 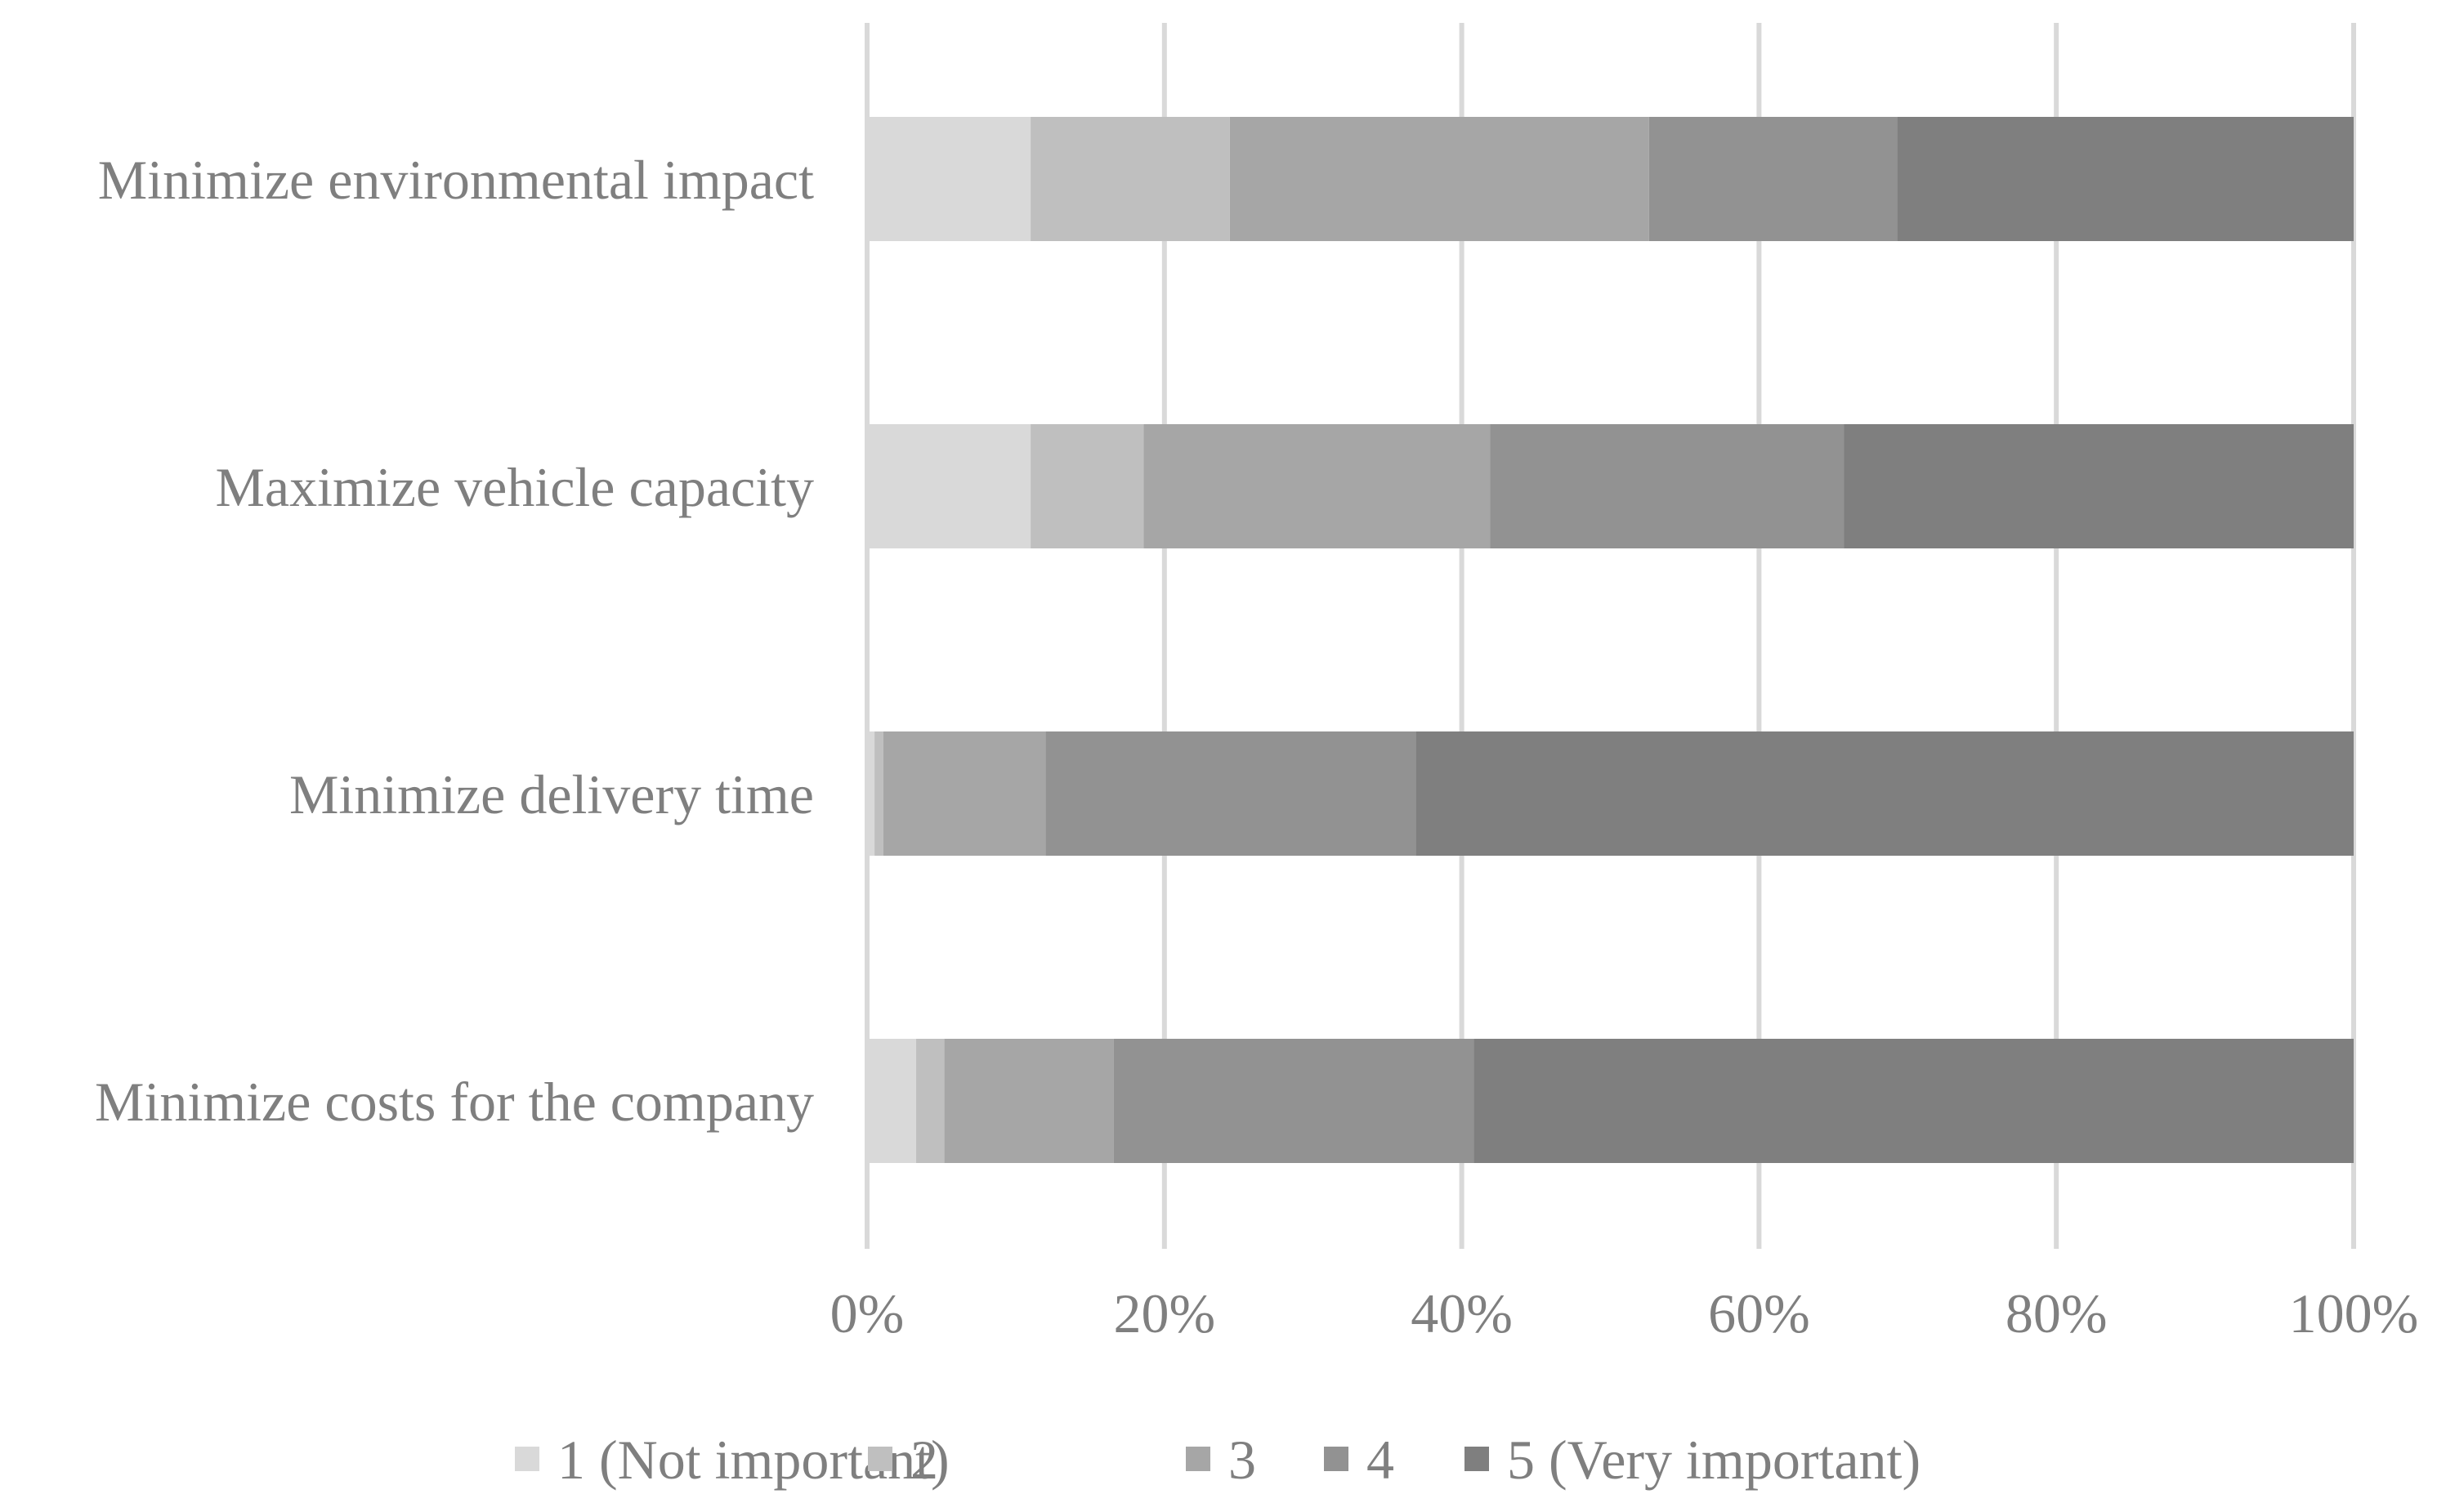 I want to click on x-tick-label: 80%, so click(x=2057, y=1313).